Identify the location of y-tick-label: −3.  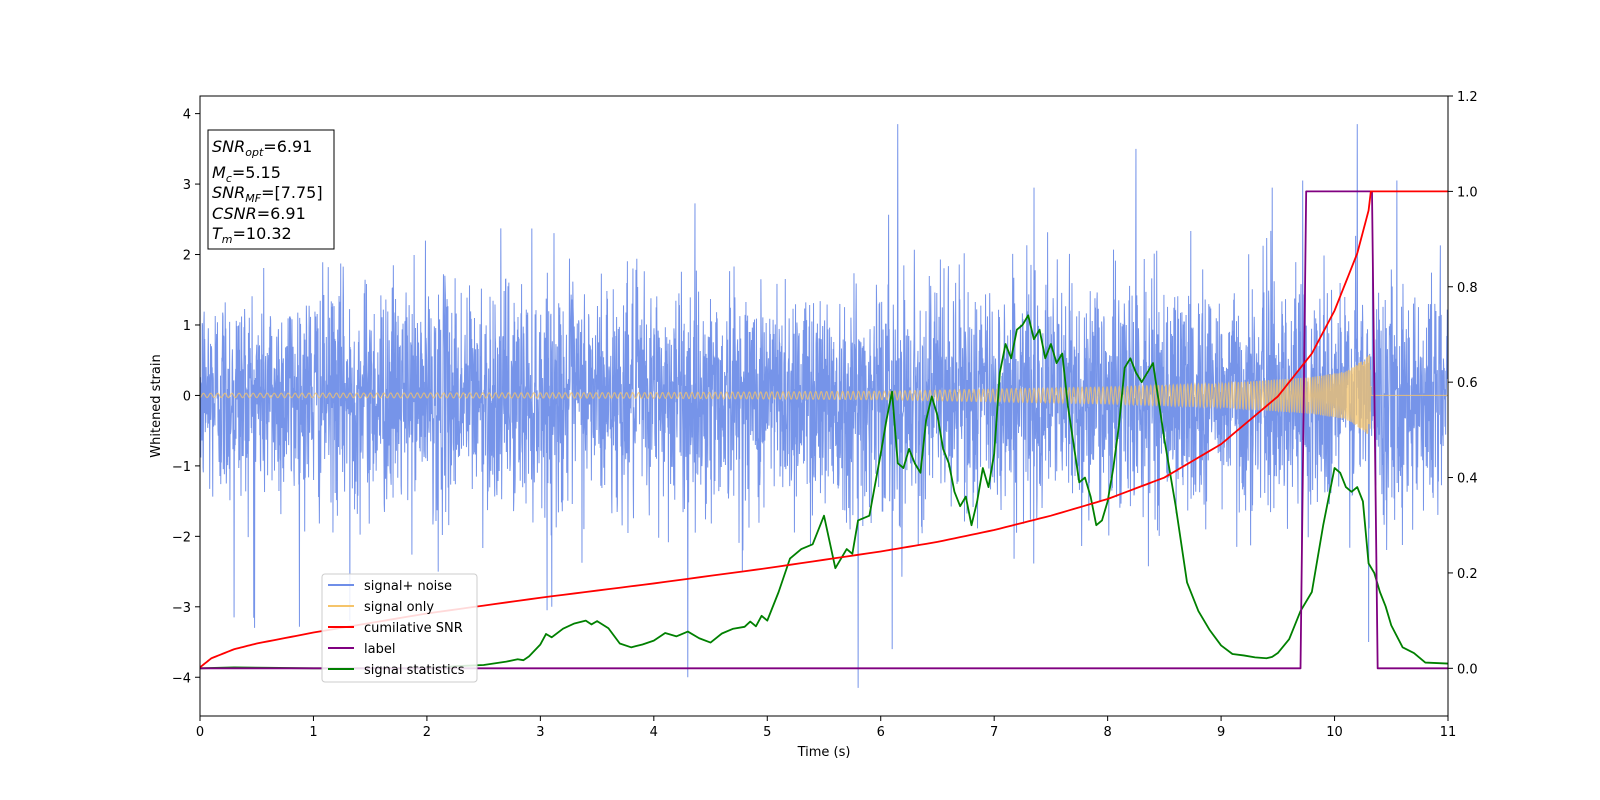
(181, 608).